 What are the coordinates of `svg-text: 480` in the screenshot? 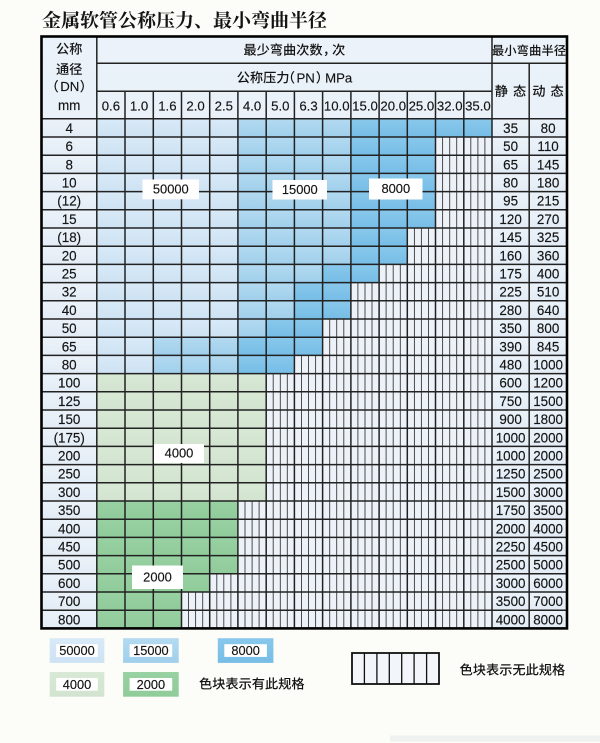 It's located at (510, 365).